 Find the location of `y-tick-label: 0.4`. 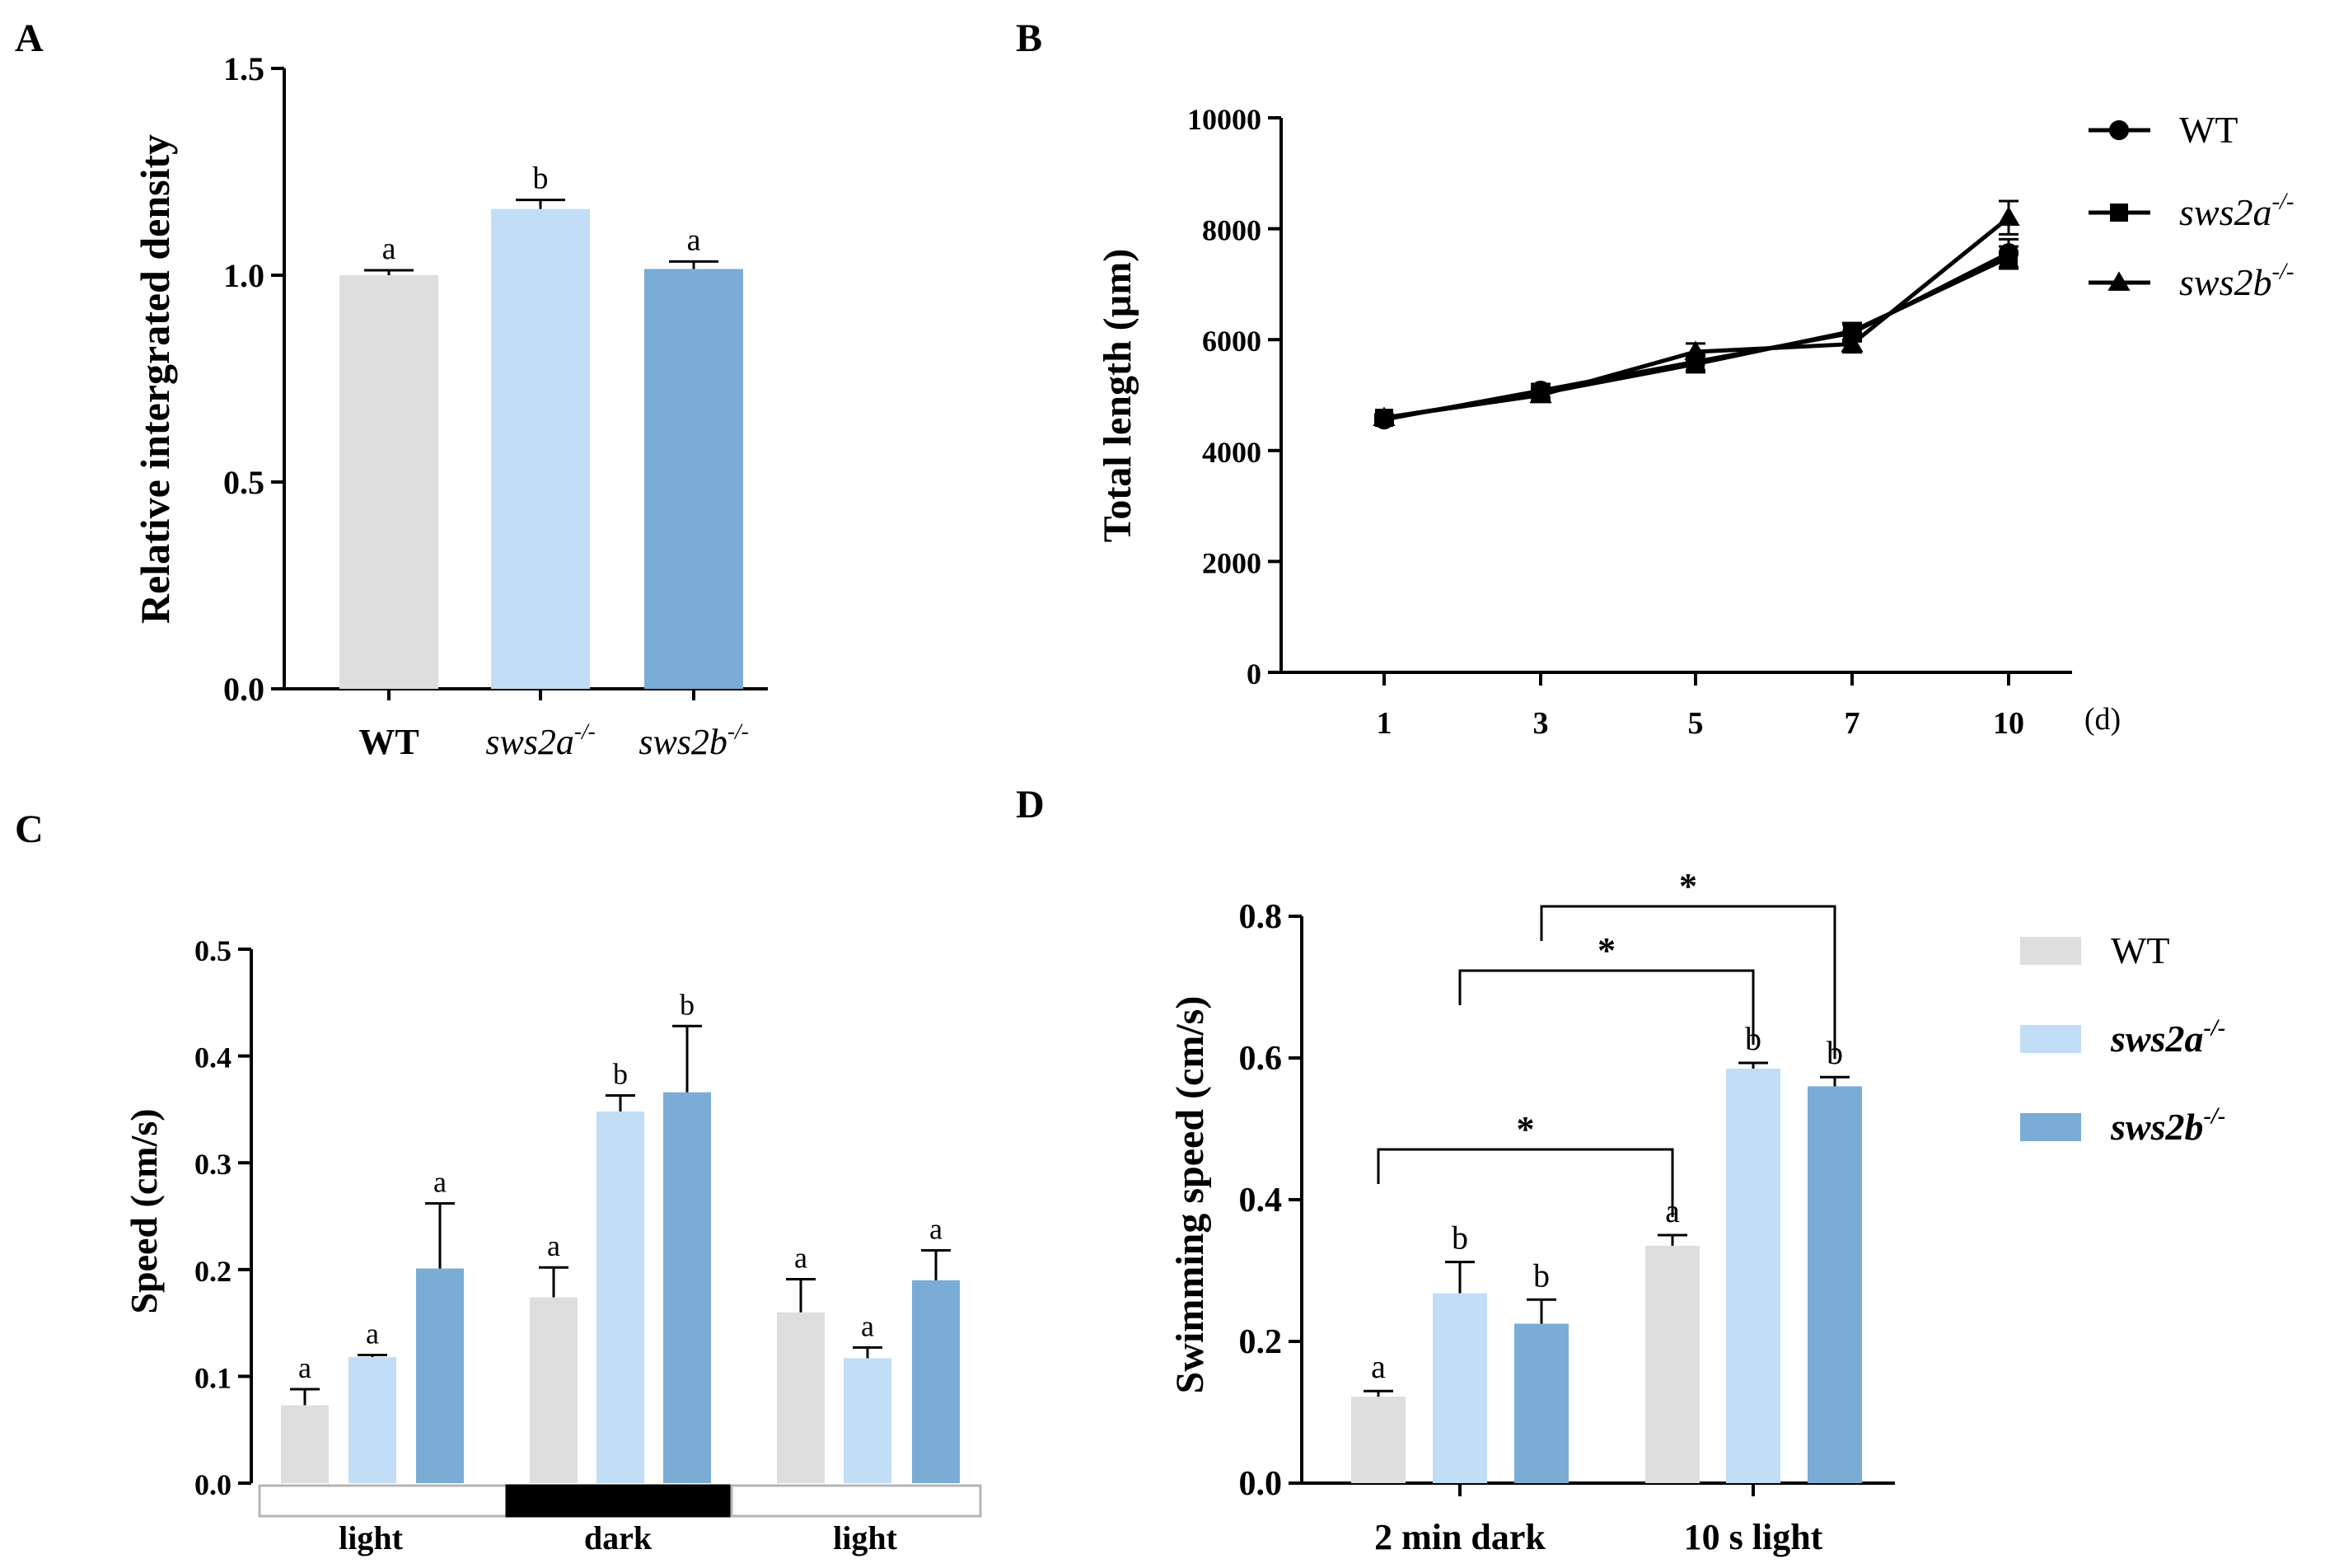

y-tick-label: 0.4 is located at coordinates (213, 1057).